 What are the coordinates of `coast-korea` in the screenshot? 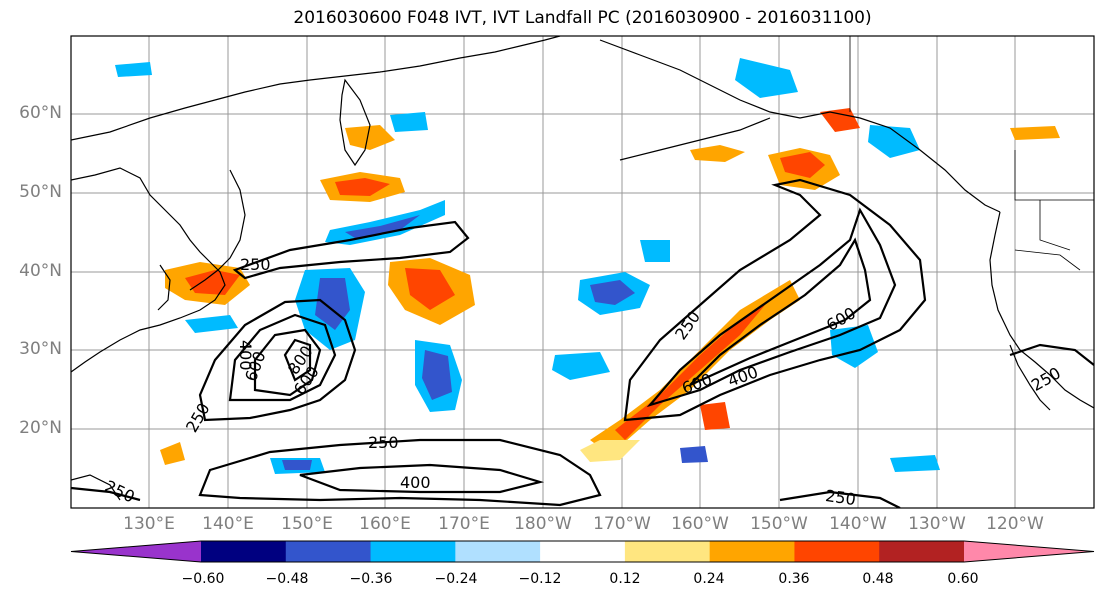 It's located at (164, 287).